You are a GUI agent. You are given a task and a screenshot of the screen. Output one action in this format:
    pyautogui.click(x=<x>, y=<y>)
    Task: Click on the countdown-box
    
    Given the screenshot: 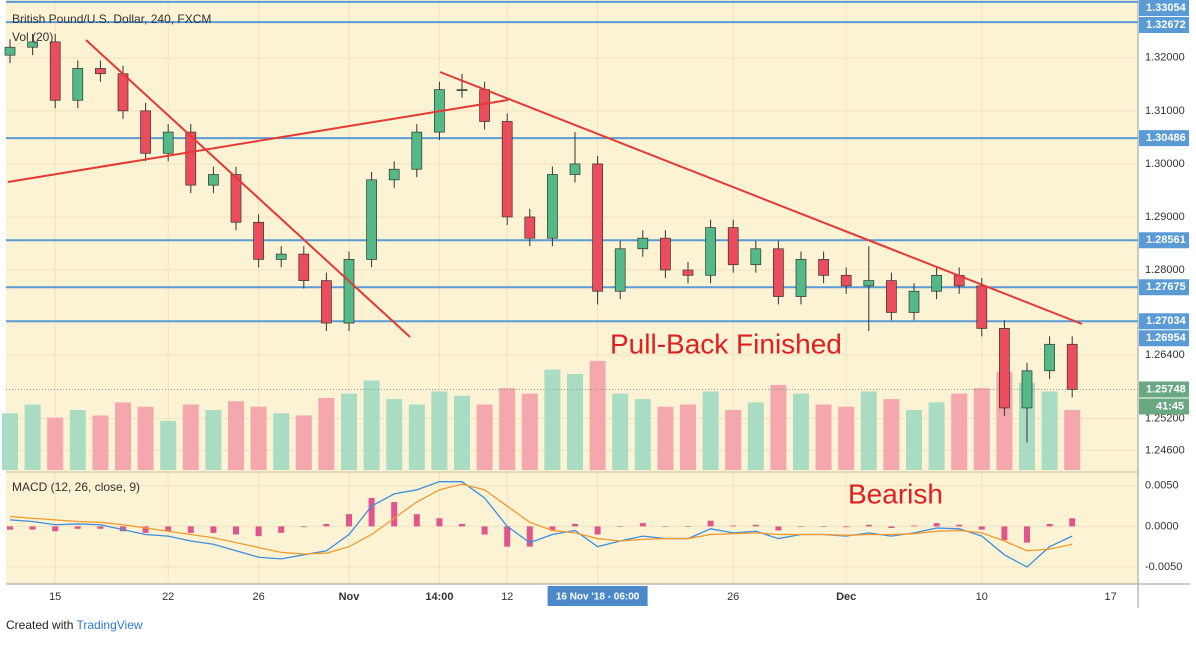 What is the action you would take?
    pyautogui.click(x=1164, y=406)
    